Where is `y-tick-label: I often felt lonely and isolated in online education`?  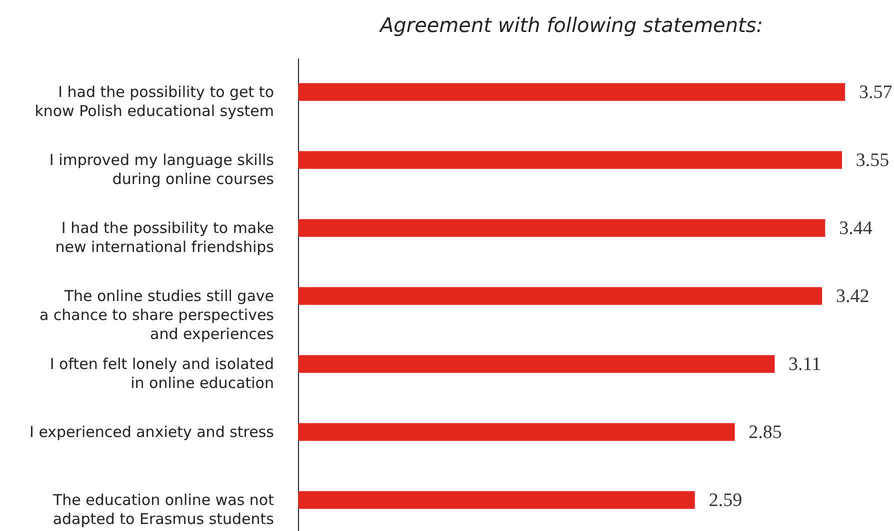 y-tick-label: I often felt lonely and isolated in online education is located at coordinates (162, 373).